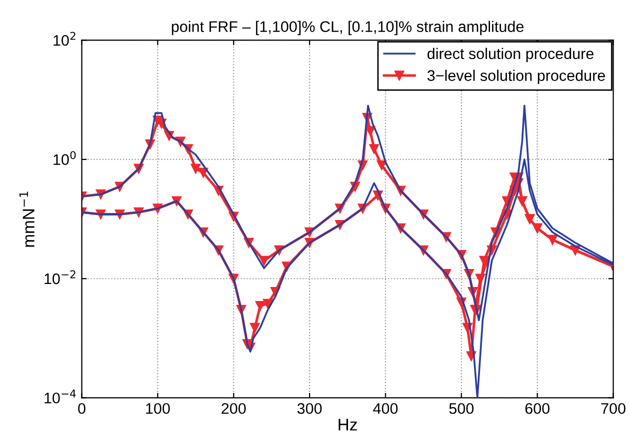 This screenshot has height=447, width=629. Describe the element at coordinates (60, 397) in the screenshot. I see `y-tick-label: 10$^{−4}$` at that location.